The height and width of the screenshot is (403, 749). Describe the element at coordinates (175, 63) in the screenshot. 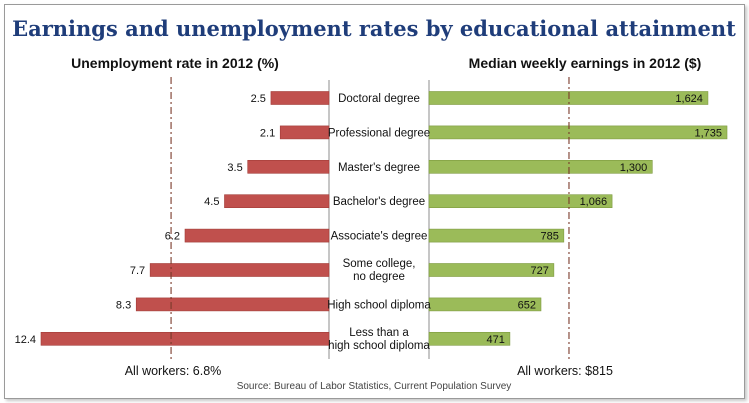

I see `left-panel-heading: Unemployment rate in 2012 (%)` at that location.